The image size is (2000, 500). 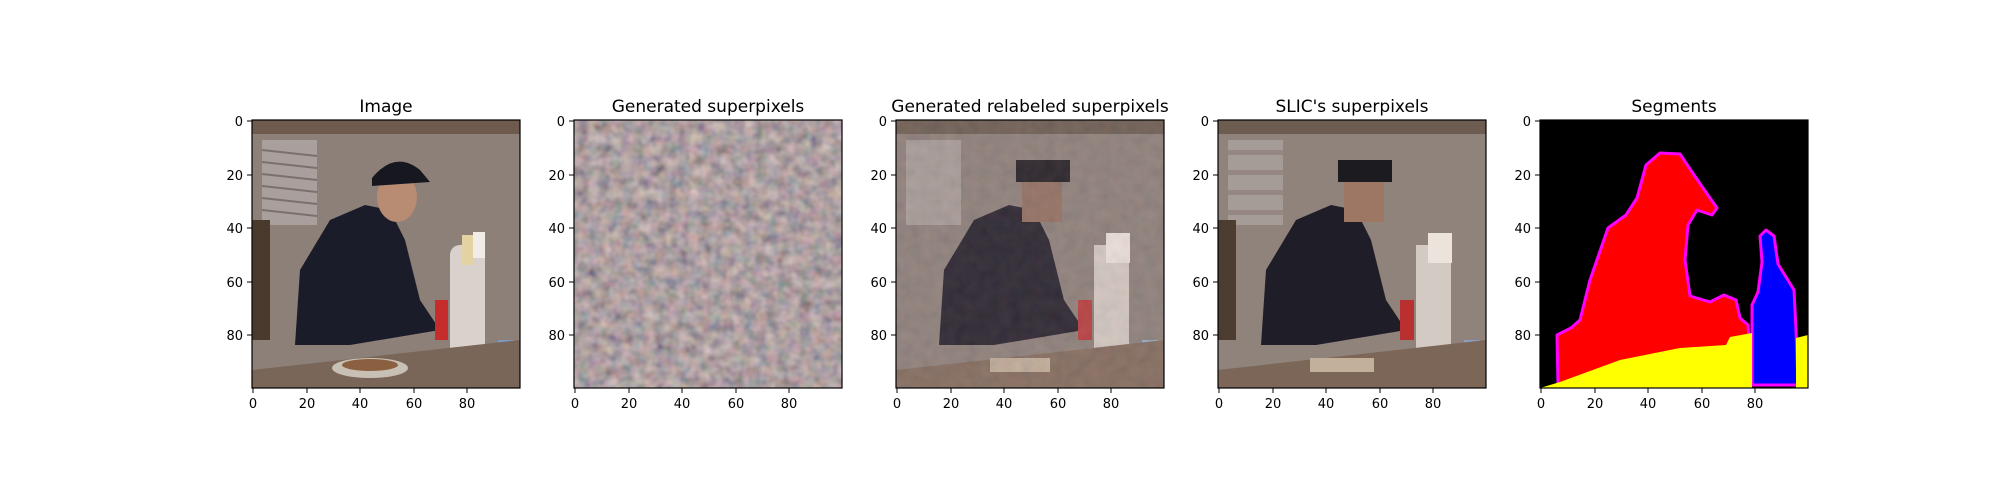 I want to click on panel-title: SLIC's superpixels, so click(x=1351, y=107).